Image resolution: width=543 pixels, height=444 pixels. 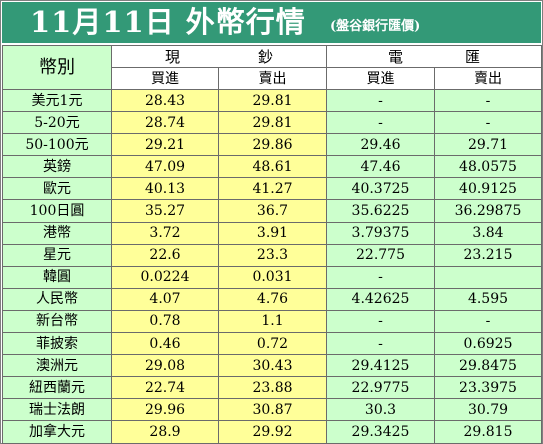 I want to click on cash-sell-cell: 29.92, so click(x=272, y=432).